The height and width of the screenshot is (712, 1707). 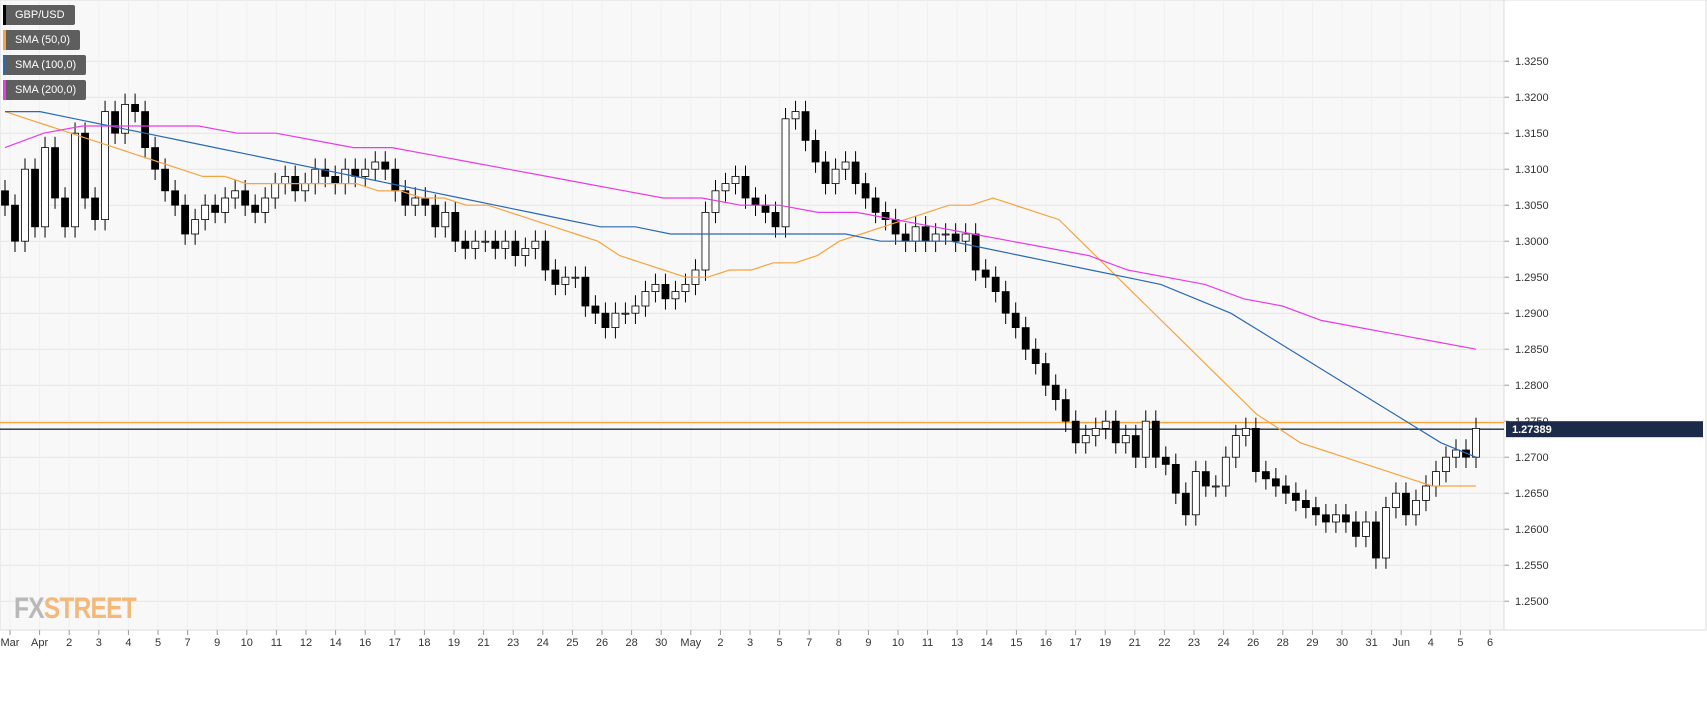 What do you see at coordinates (128, 643) in the screenshot?
I see `x-tick-label: 4` at bounding box center [128, 643].